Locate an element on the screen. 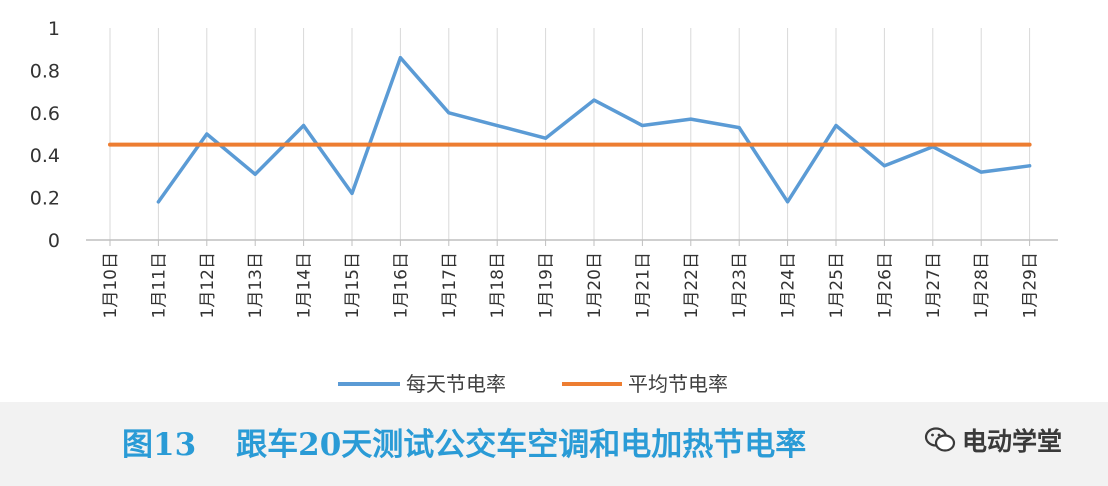 The image size is (1108, 486). x-tick-label: 1月15日 is located at coordinates (353, 285).